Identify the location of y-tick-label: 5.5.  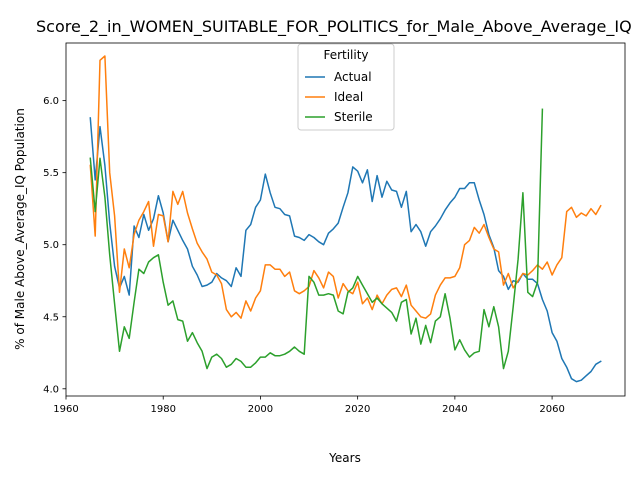
(51, 173).